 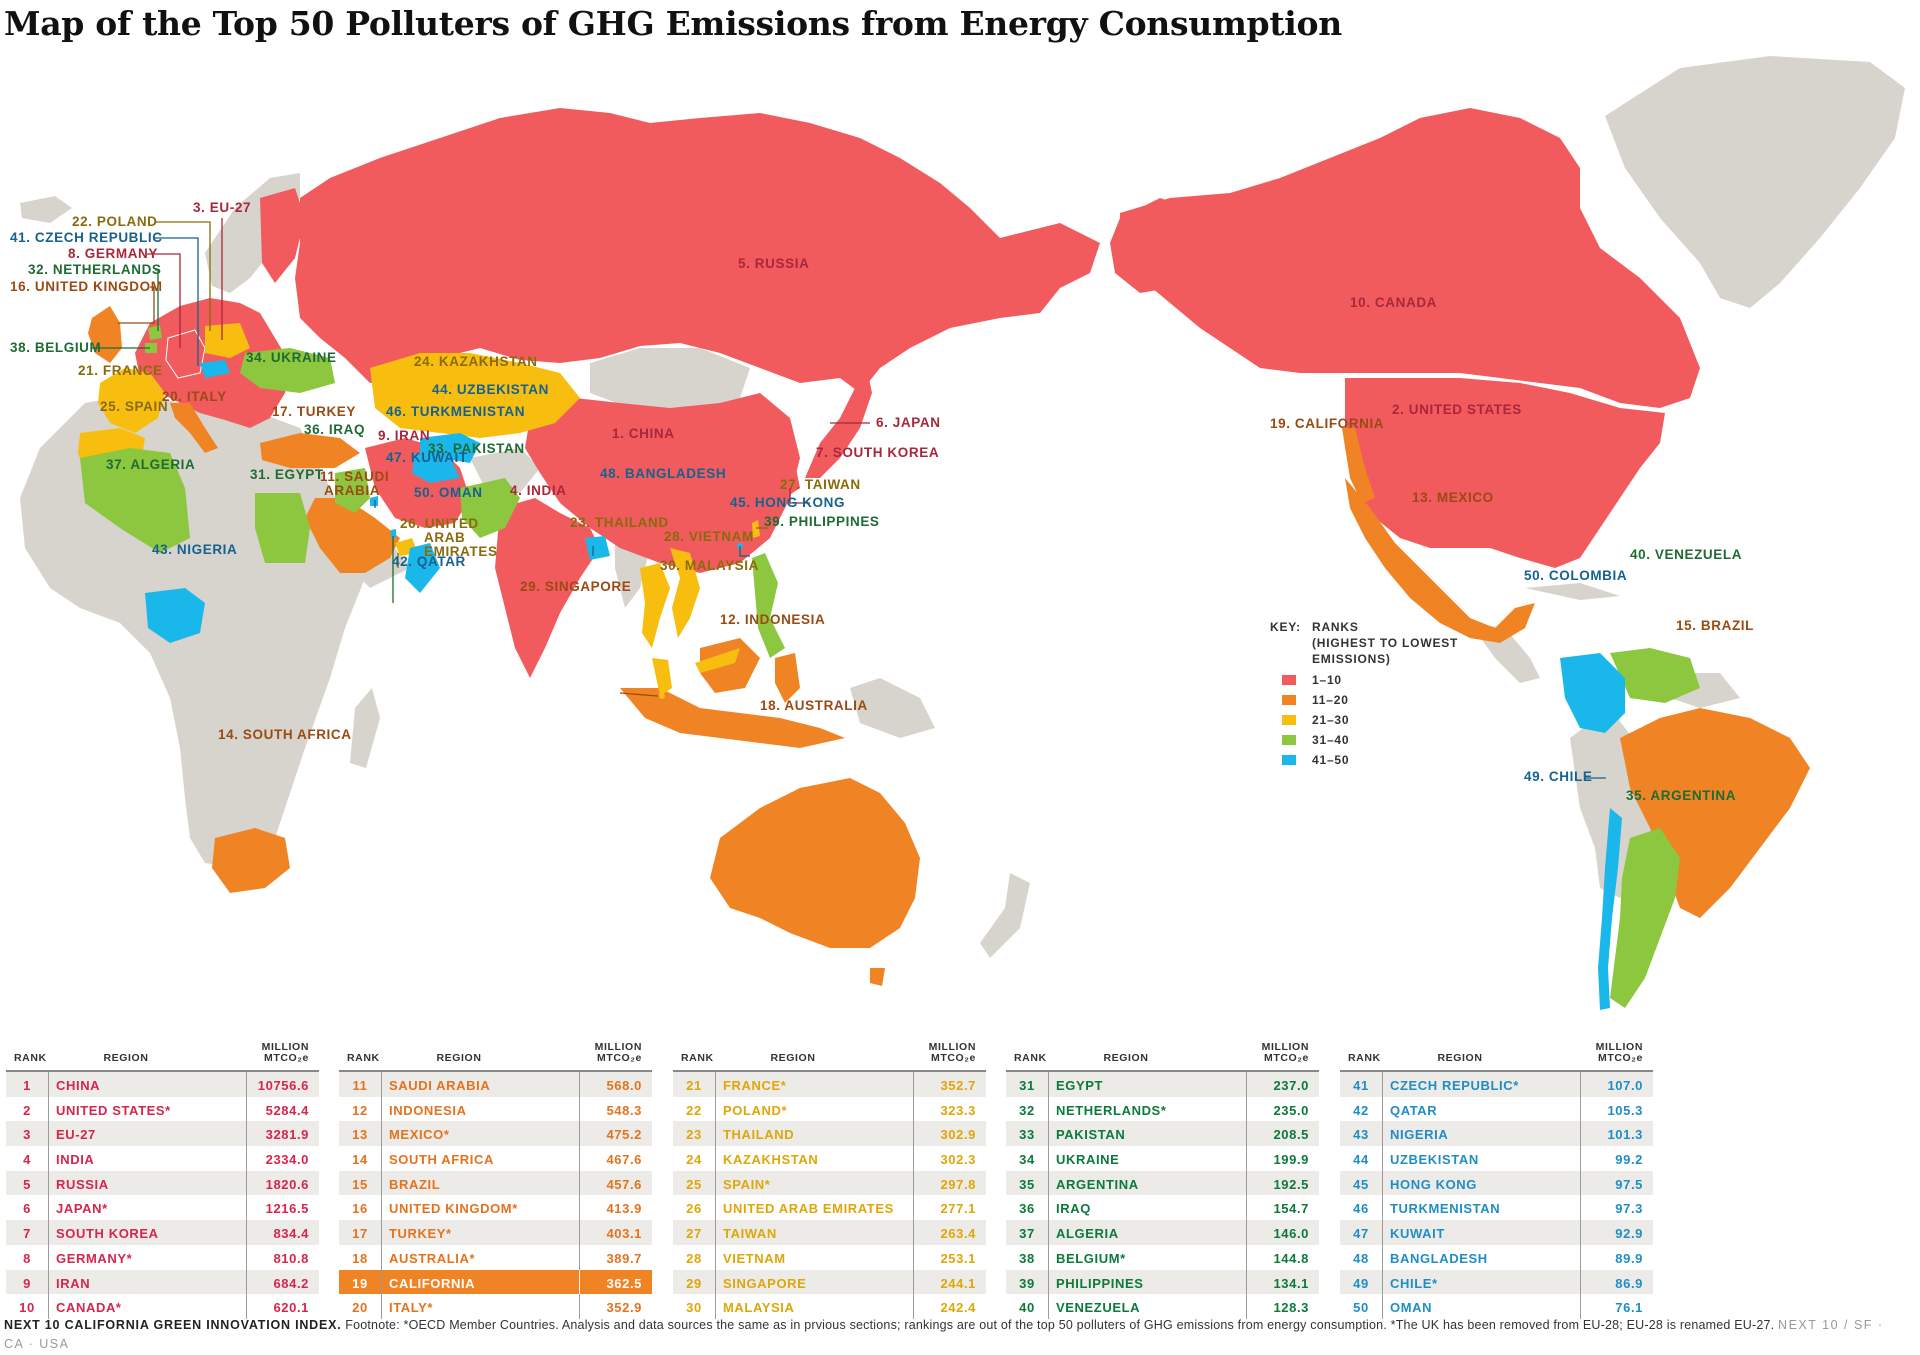 What do you see at coordinates (958, 1209) in the screenshot?
I see `value-cell: 277.1` at bounding box center [958, 1209].